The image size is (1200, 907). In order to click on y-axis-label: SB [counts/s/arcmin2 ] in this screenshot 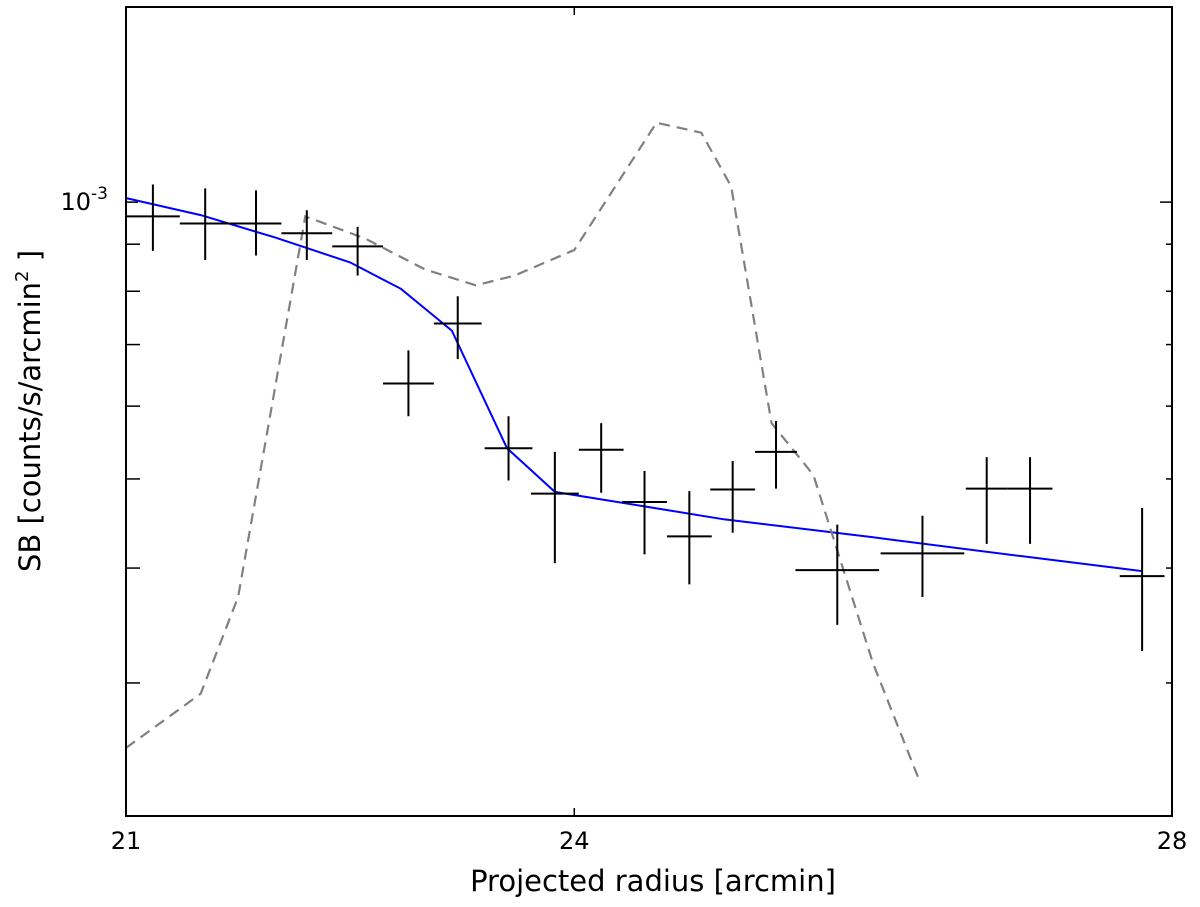, I will do `click(29, 411)`.